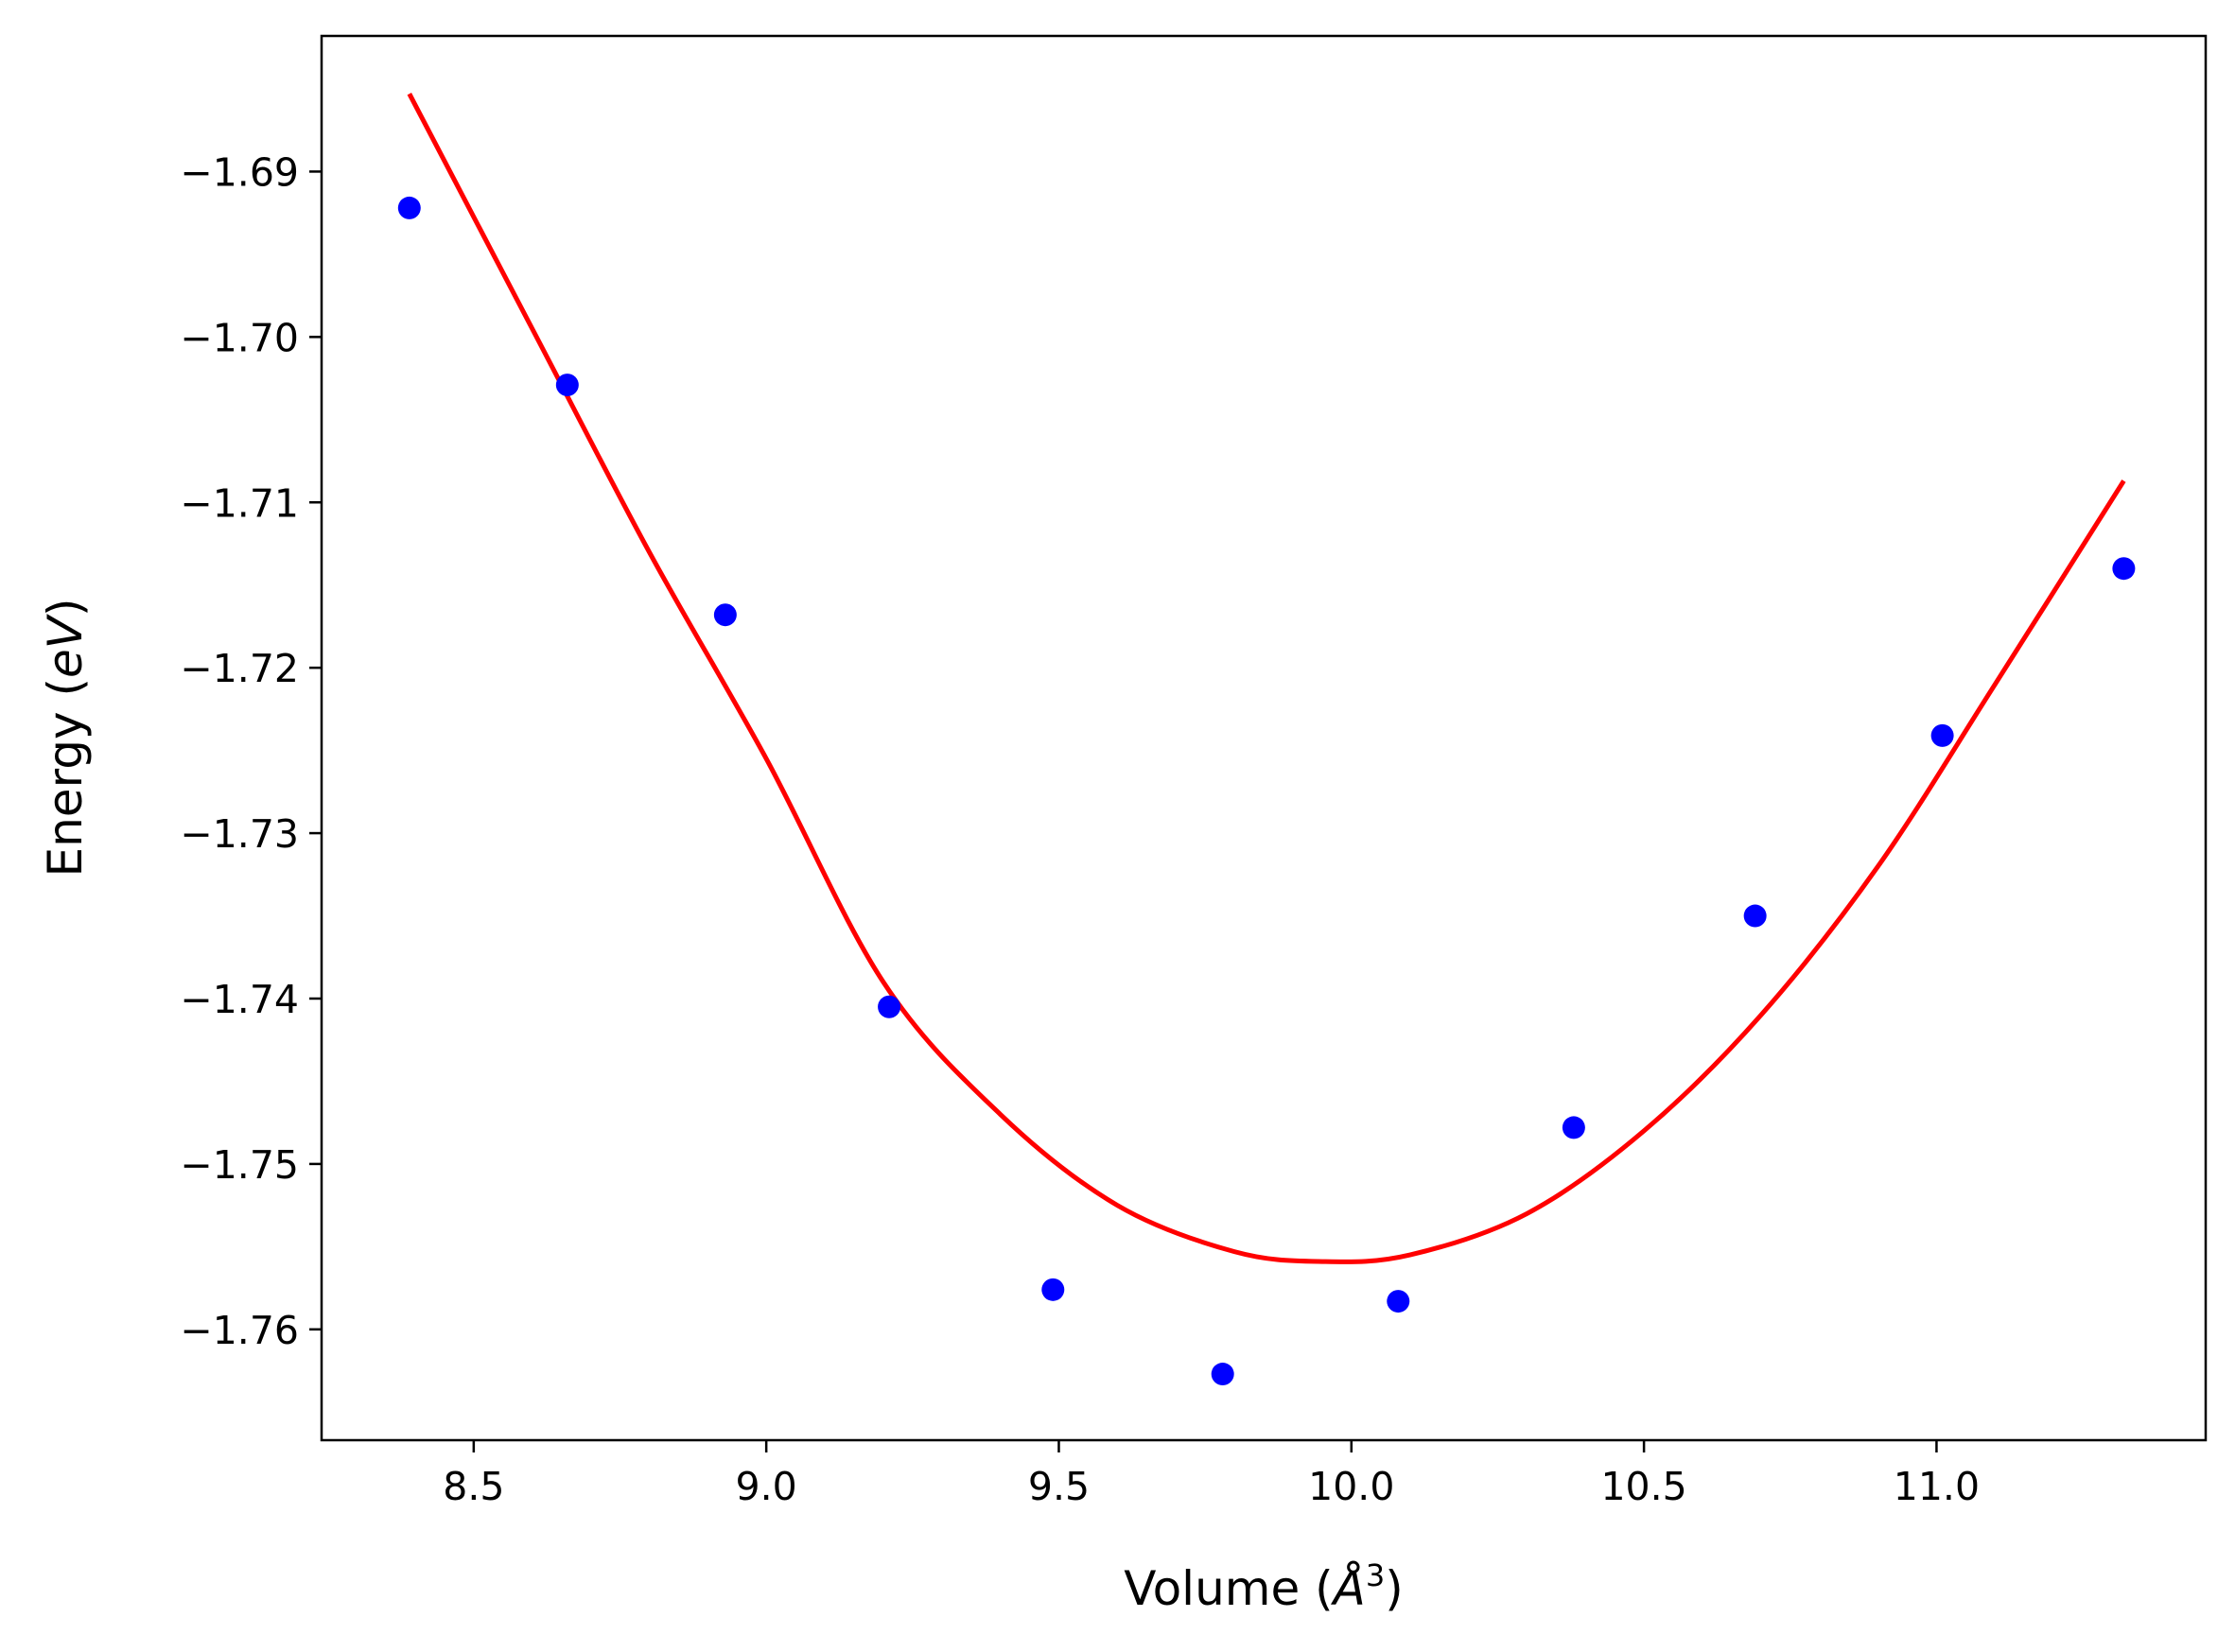 The width and height of the screenshot is (2235, 1652). What do you see at coordinates (239, 1000) in the screenshot?
I see `y-tick-label: −1.74` at bounding box center [239, 1000].